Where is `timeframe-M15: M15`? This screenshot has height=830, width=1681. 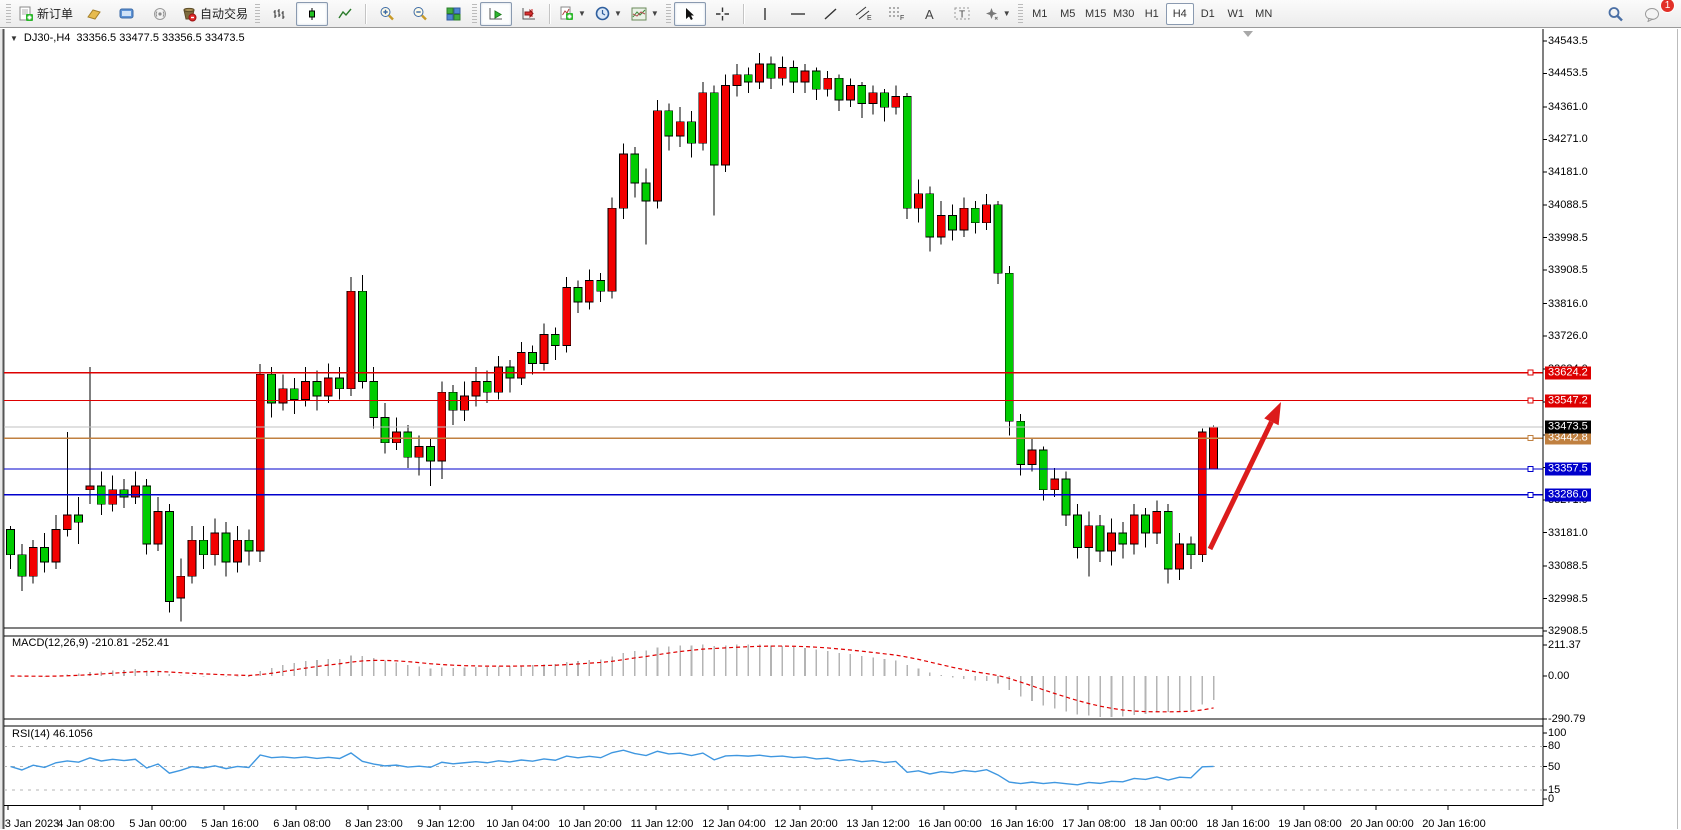
timeframe-M15: M15 is located at coordinates (1096, 13).